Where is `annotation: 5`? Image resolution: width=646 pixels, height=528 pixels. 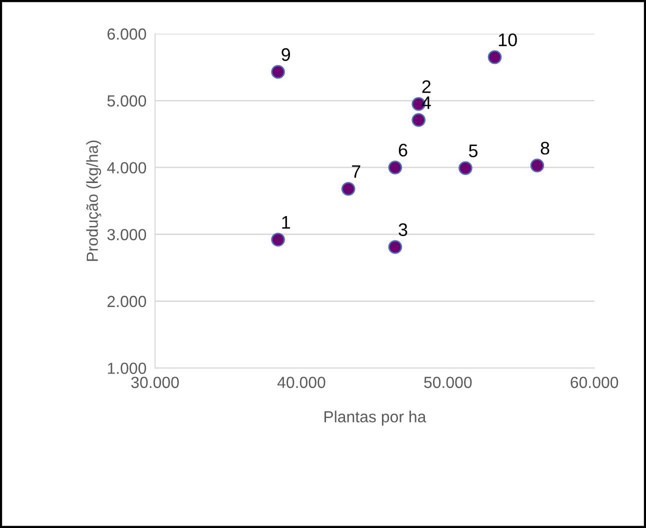
annotation: 5 is located at coordinates (473, 151).